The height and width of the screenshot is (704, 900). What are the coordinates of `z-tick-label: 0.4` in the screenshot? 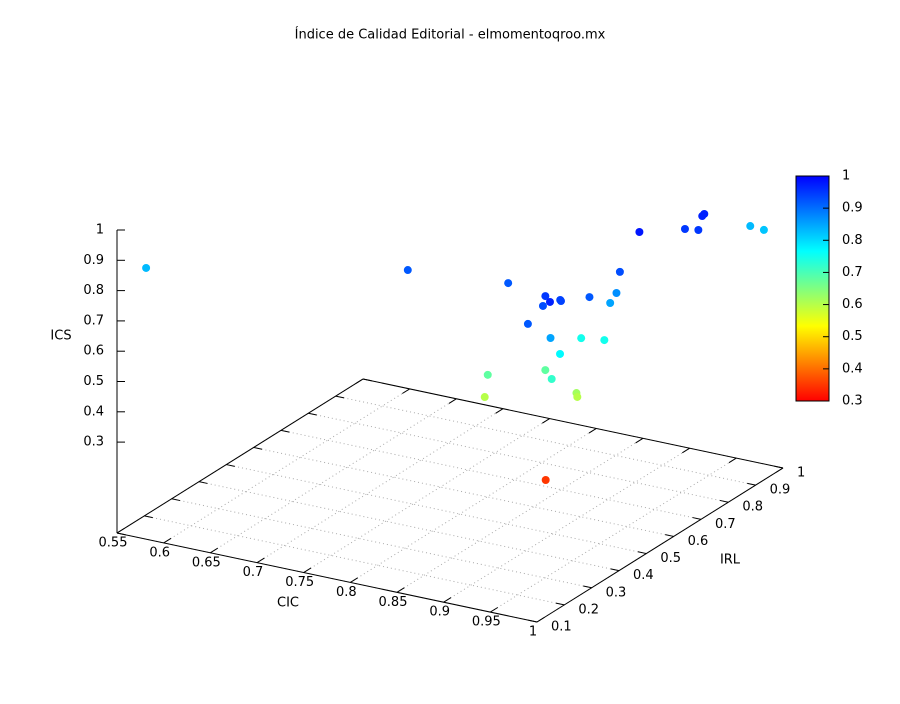 It's located at (93, 411).